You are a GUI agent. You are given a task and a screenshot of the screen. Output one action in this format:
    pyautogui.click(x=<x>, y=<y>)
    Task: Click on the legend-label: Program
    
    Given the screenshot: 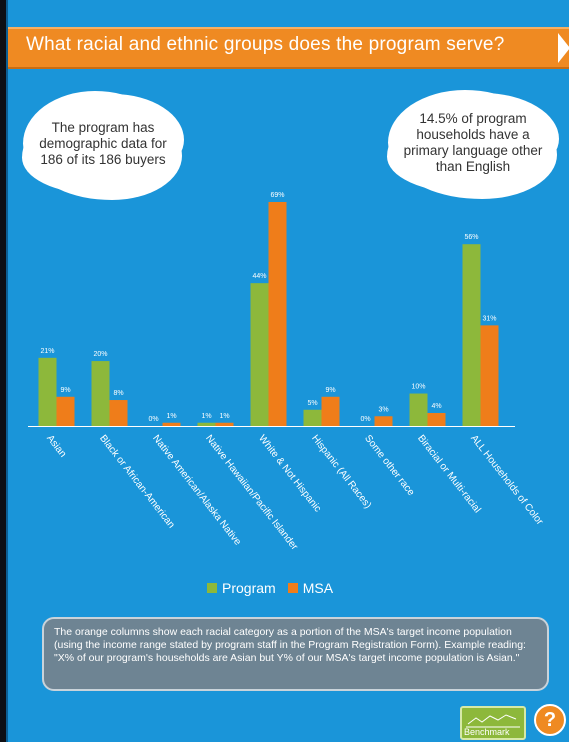 What is the action you would take?
    pyautogui.click(x=249, y=588)
    